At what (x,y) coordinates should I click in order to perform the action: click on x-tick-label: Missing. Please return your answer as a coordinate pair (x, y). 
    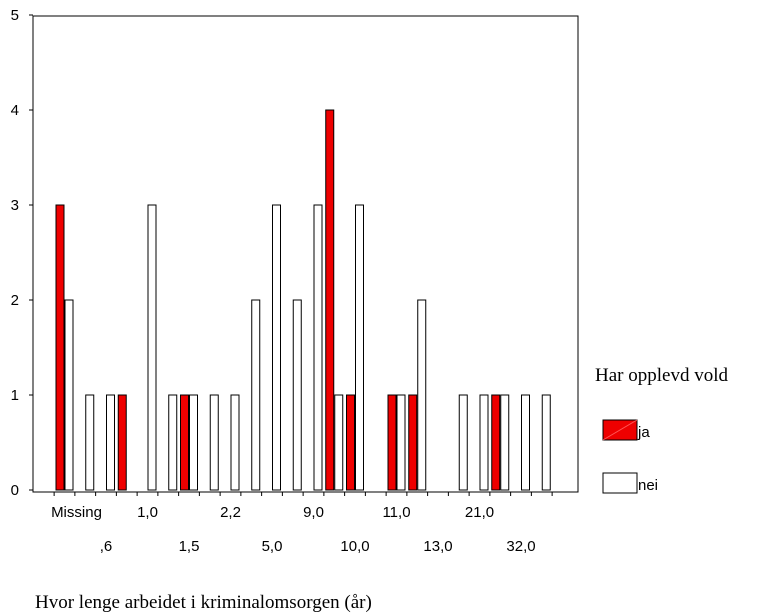
    Looking at the image, I should click on (76, 512).